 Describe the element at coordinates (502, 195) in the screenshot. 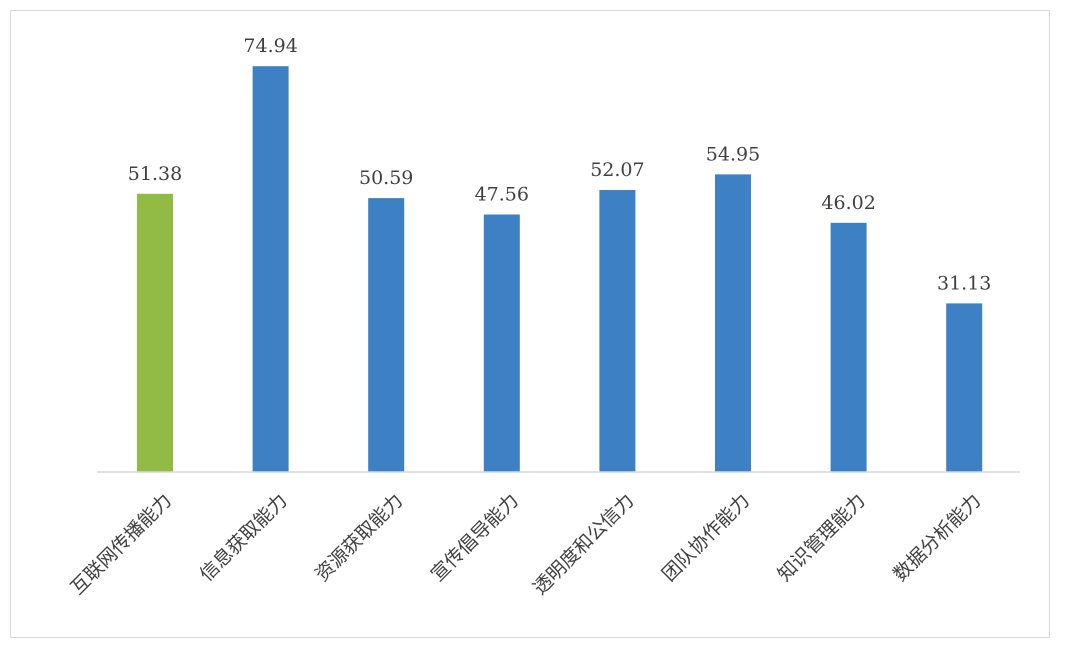

I see `value-label-4: 47.56` at that location.